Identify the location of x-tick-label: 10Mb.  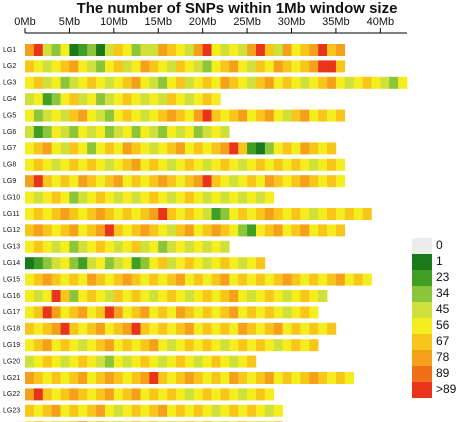
(114, 22).